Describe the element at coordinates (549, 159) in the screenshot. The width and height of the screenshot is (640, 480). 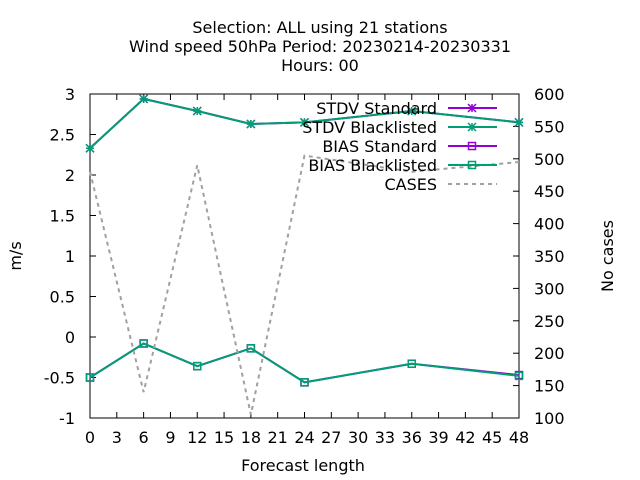
I see `y2-tick-label: 500` at that location.